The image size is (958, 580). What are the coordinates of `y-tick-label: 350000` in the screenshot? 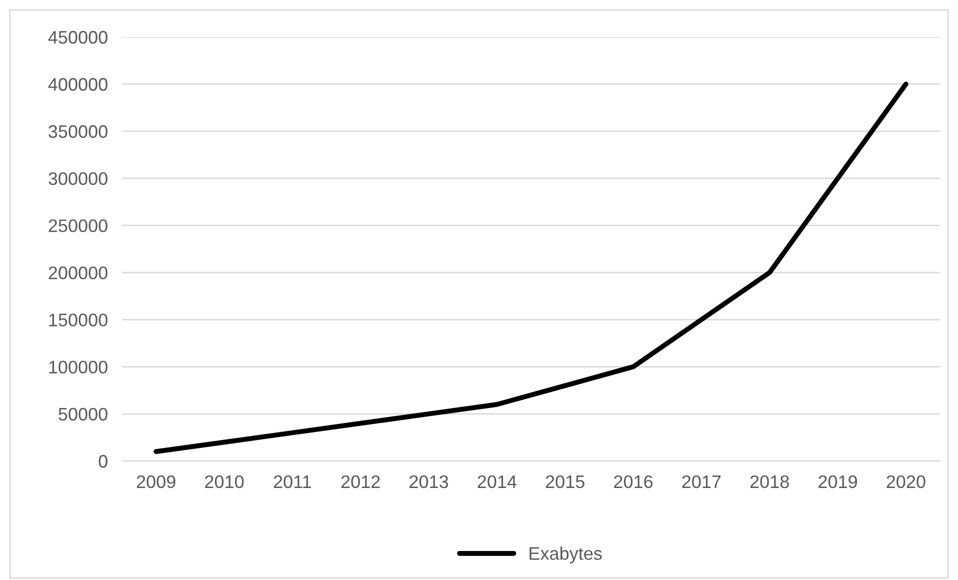 It's located at (78, 131).